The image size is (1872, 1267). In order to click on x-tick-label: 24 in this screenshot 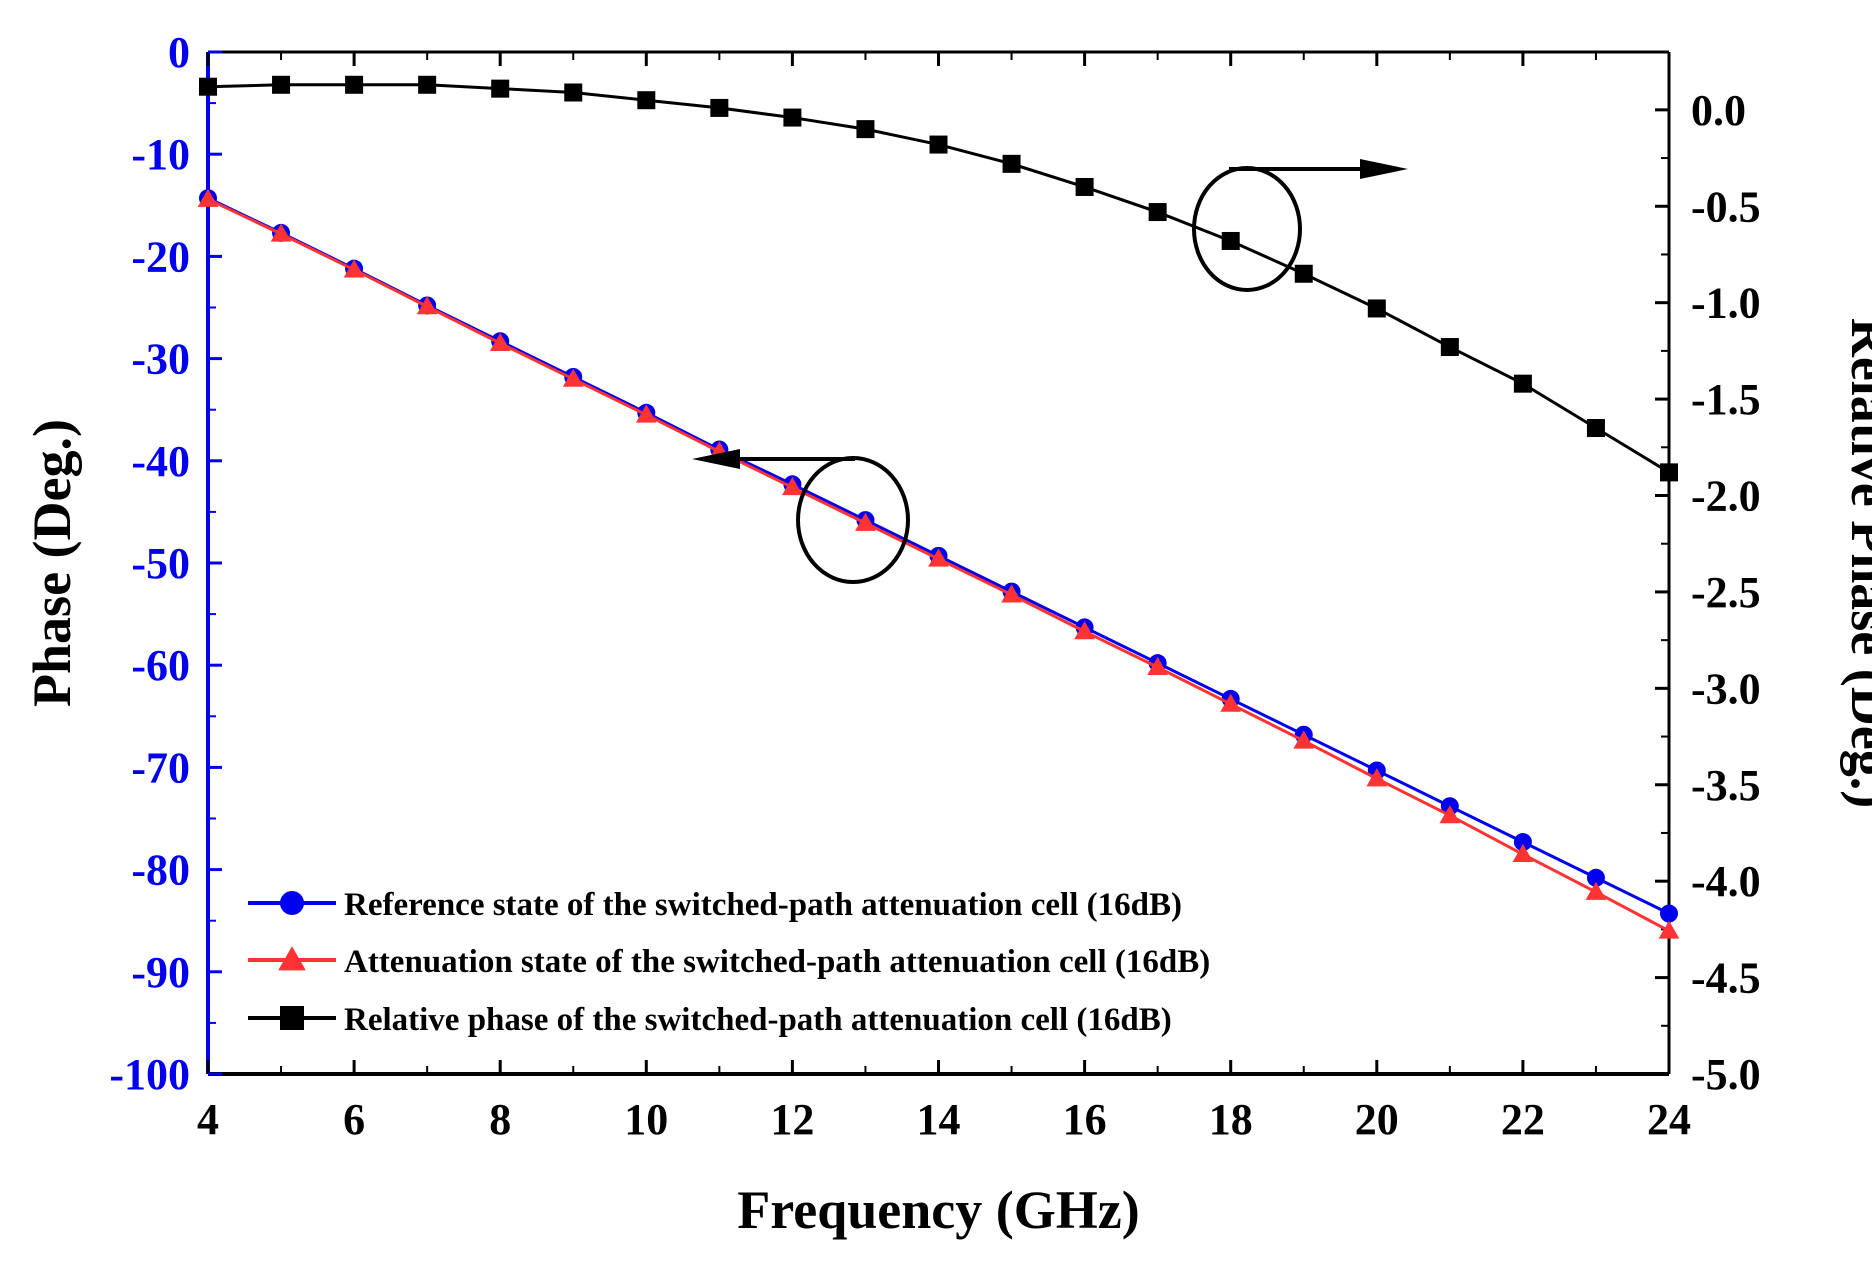, I will do `click(1669, 1119)`.